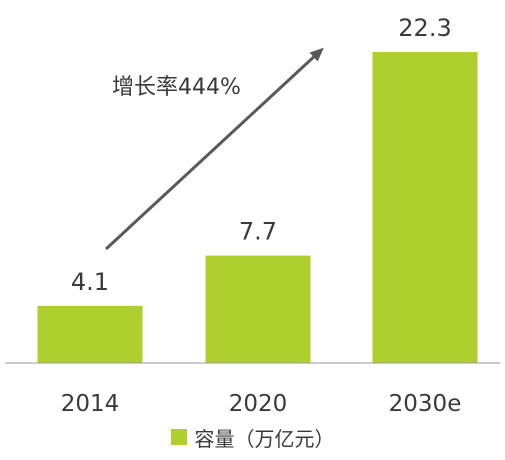  Describe the element at coordinates (258, 232) in the screenshot. I see `data-label-2020: 7.7` at that location.